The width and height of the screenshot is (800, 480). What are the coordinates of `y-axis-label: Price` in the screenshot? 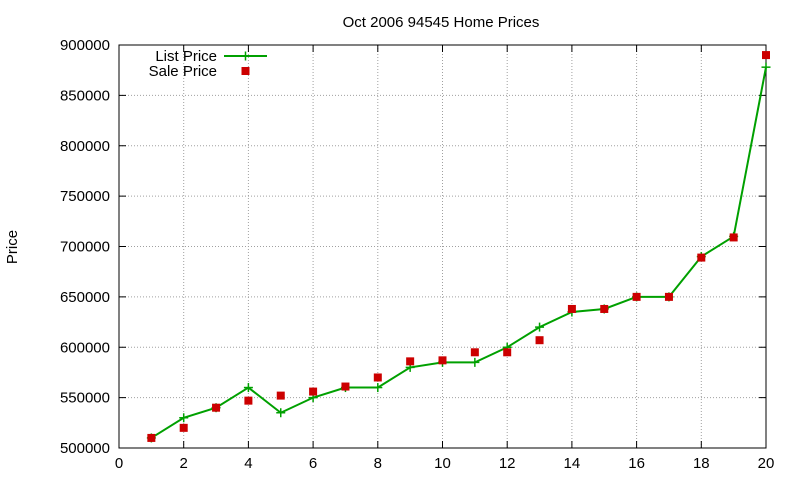 It's located at (12, 247).